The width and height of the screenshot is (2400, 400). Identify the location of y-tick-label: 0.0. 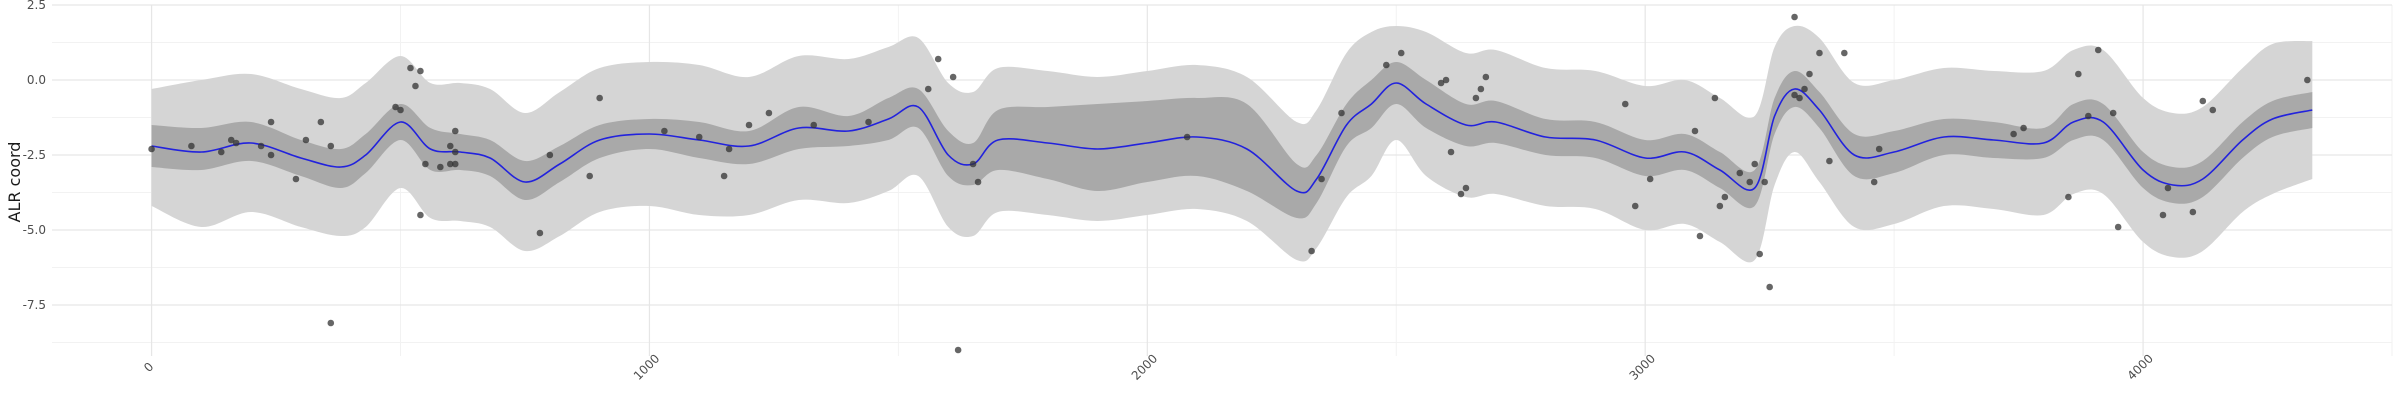
(36, 80).